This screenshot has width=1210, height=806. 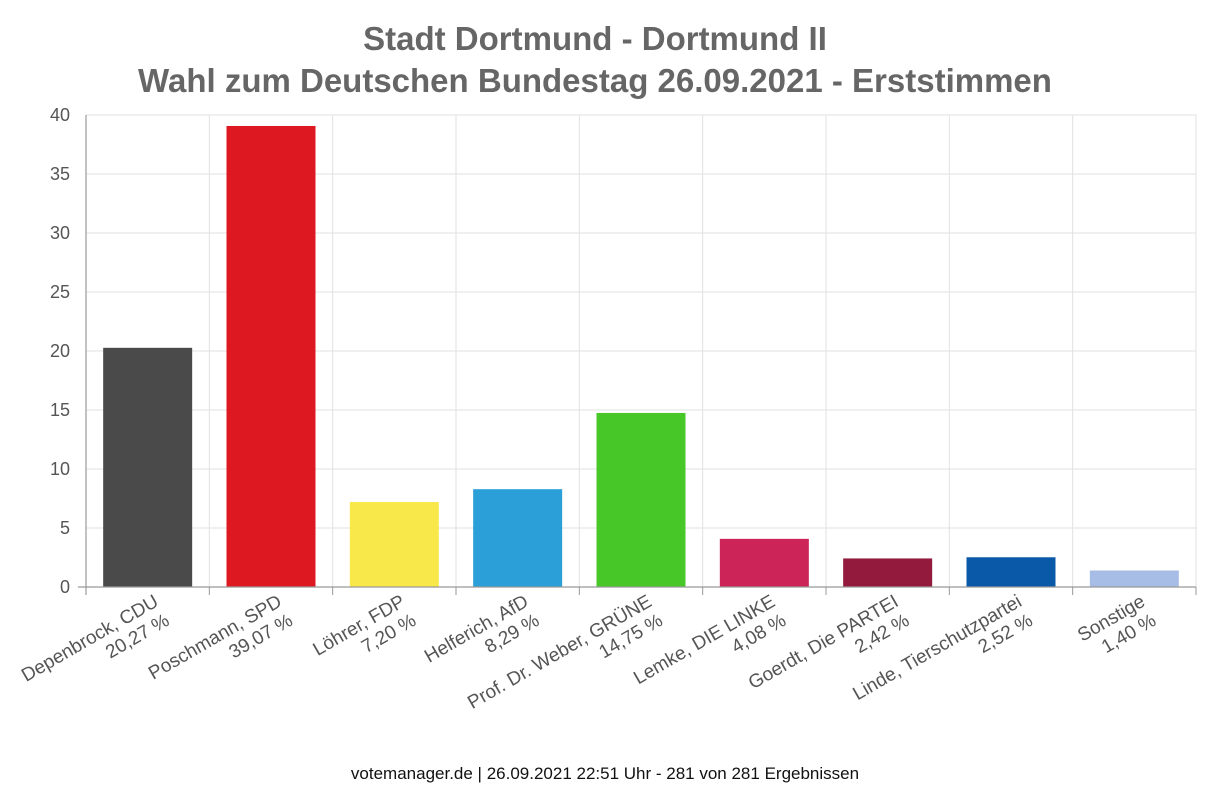 I want to click on x-category-label: Sonstige1,40 %, so click(x=1117, y=628).